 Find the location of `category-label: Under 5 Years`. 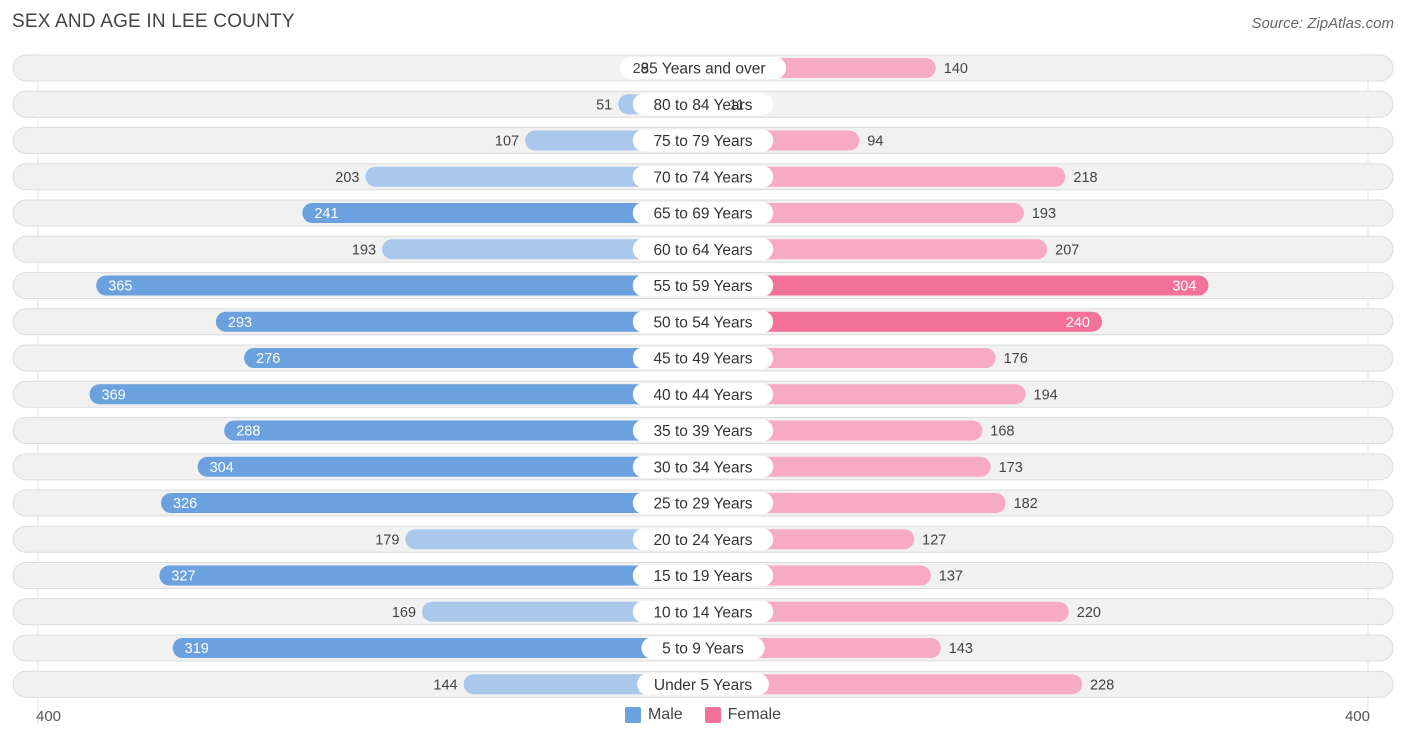

category-label: Under 5 Years is located at coordinates (703, 685).